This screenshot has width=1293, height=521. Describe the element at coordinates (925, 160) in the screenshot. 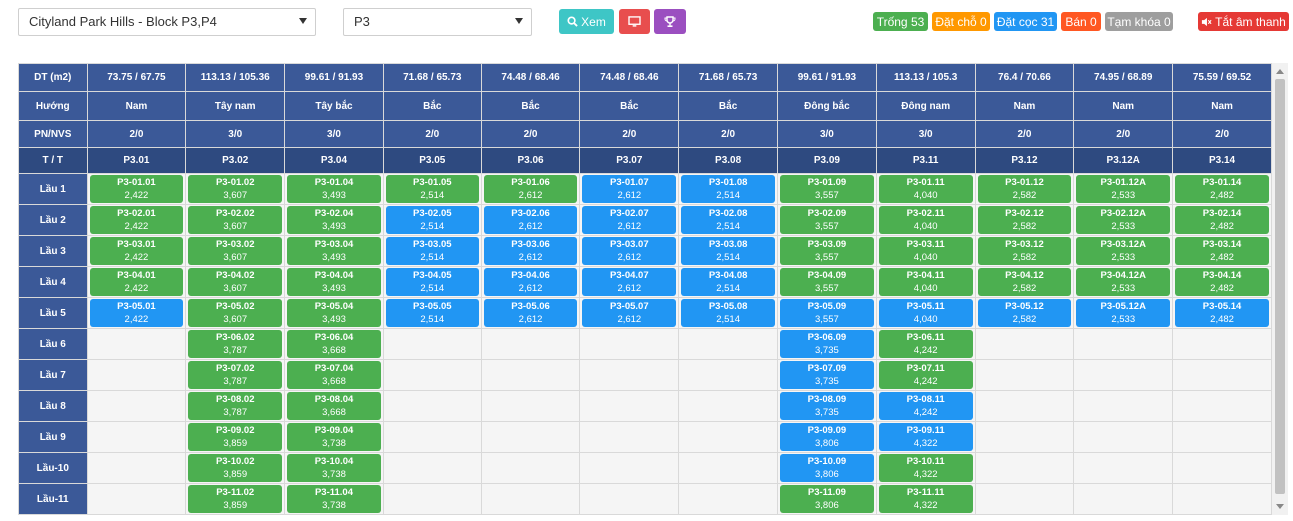

I see `column-unit-cell: P3.11` at that location.